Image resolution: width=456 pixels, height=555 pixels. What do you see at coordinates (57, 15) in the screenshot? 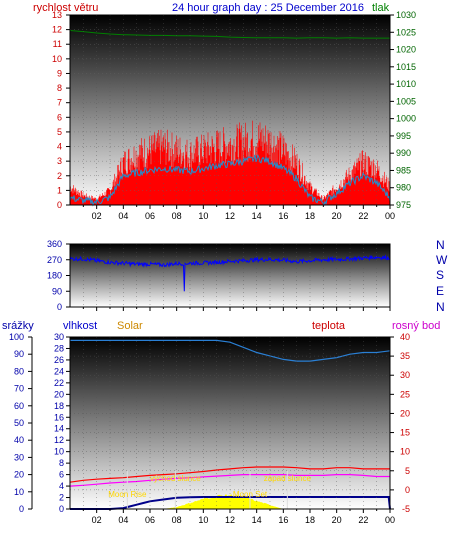
I see `wind-y-tick-label: 13` at bounding box center [57, 15].